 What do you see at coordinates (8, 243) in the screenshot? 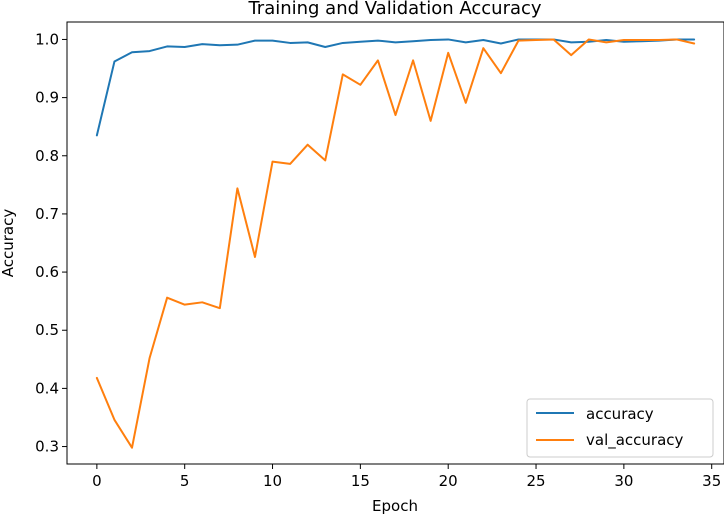
I see `y-axis-title: Accuracy` at bounding box center [8, 243].